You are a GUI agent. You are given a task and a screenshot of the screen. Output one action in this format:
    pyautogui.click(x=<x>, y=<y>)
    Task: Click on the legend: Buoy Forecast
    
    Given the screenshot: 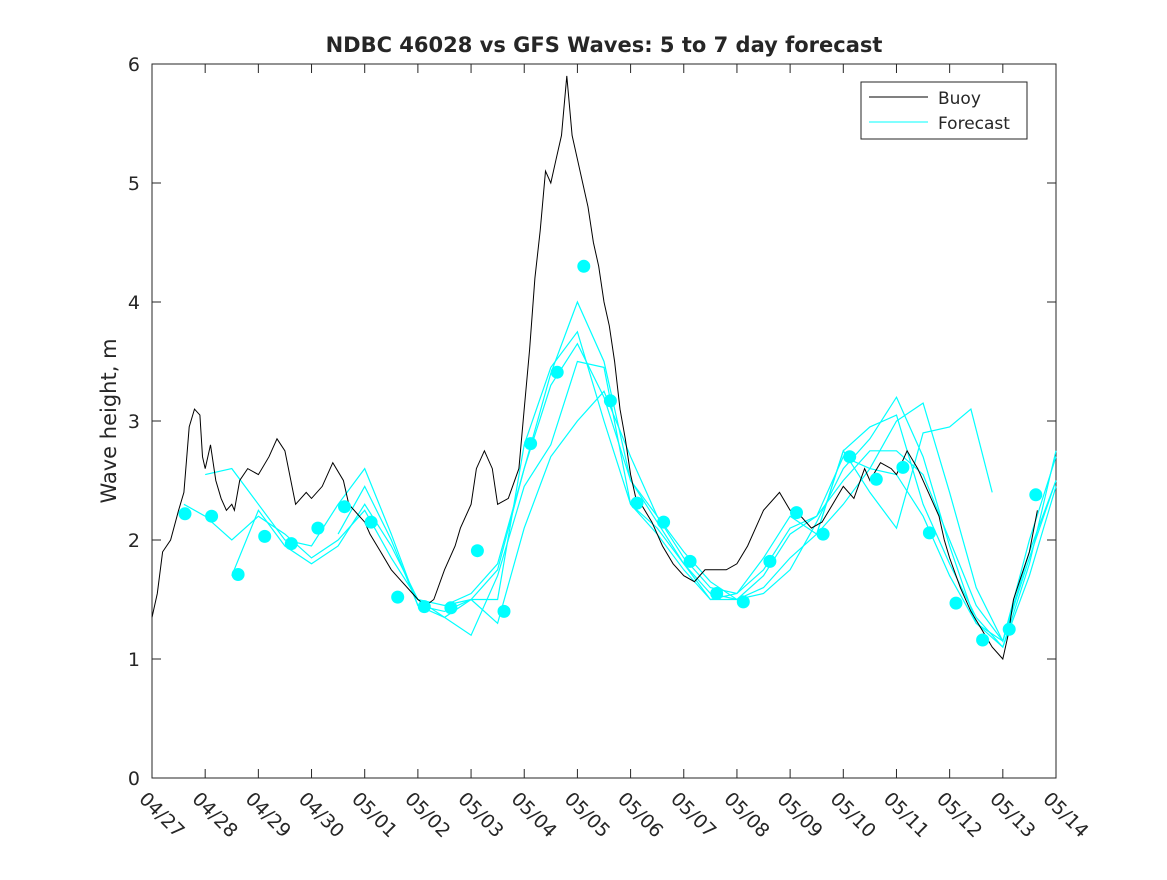 What is the action you would take?
    pyautogui.click(x=944, y=110)
    